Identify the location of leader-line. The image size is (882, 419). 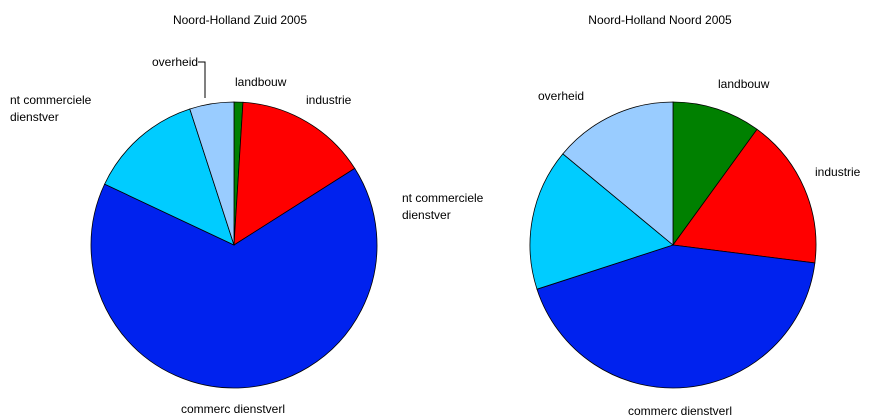
(202, 79).